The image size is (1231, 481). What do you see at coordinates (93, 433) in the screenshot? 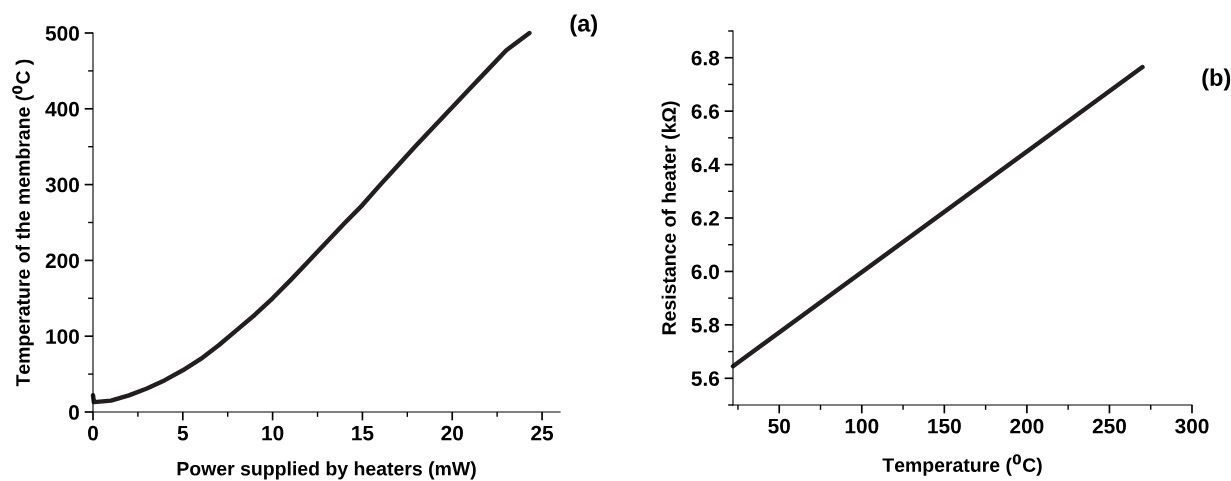
I see `x-tick-label: 0` at bounding box center [93, 433].